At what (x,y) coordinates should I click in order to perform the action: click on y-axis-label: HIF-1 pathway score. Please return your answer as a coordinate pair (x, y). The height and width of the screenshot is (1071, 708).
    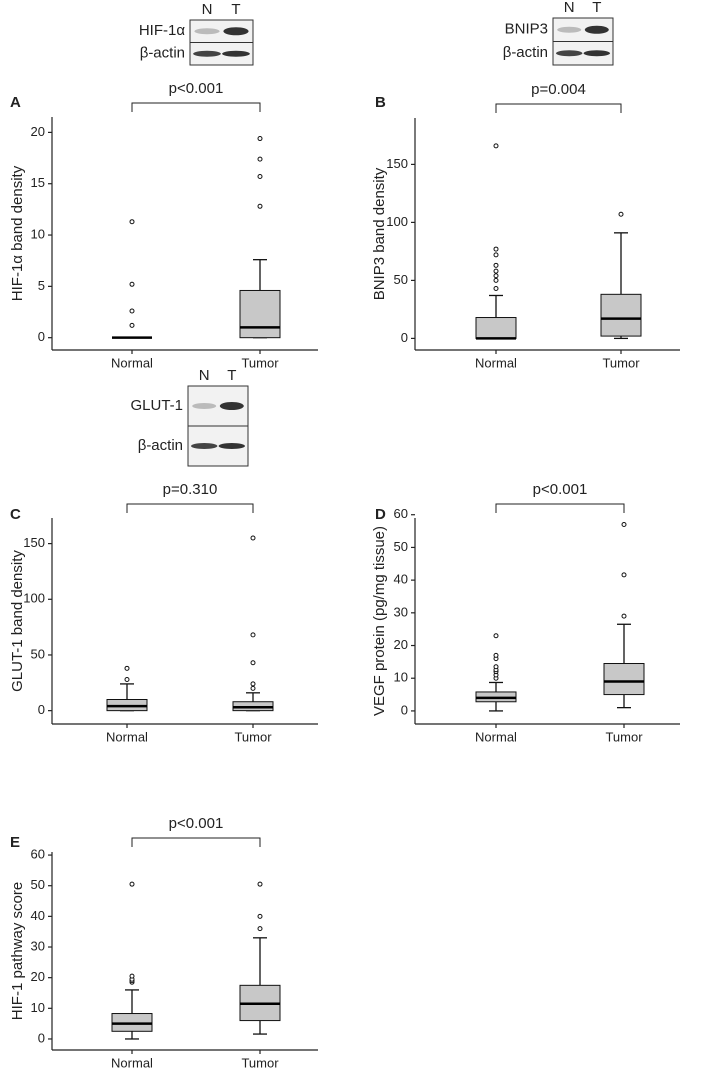
    Looking at the image, I should click on (17, 951).